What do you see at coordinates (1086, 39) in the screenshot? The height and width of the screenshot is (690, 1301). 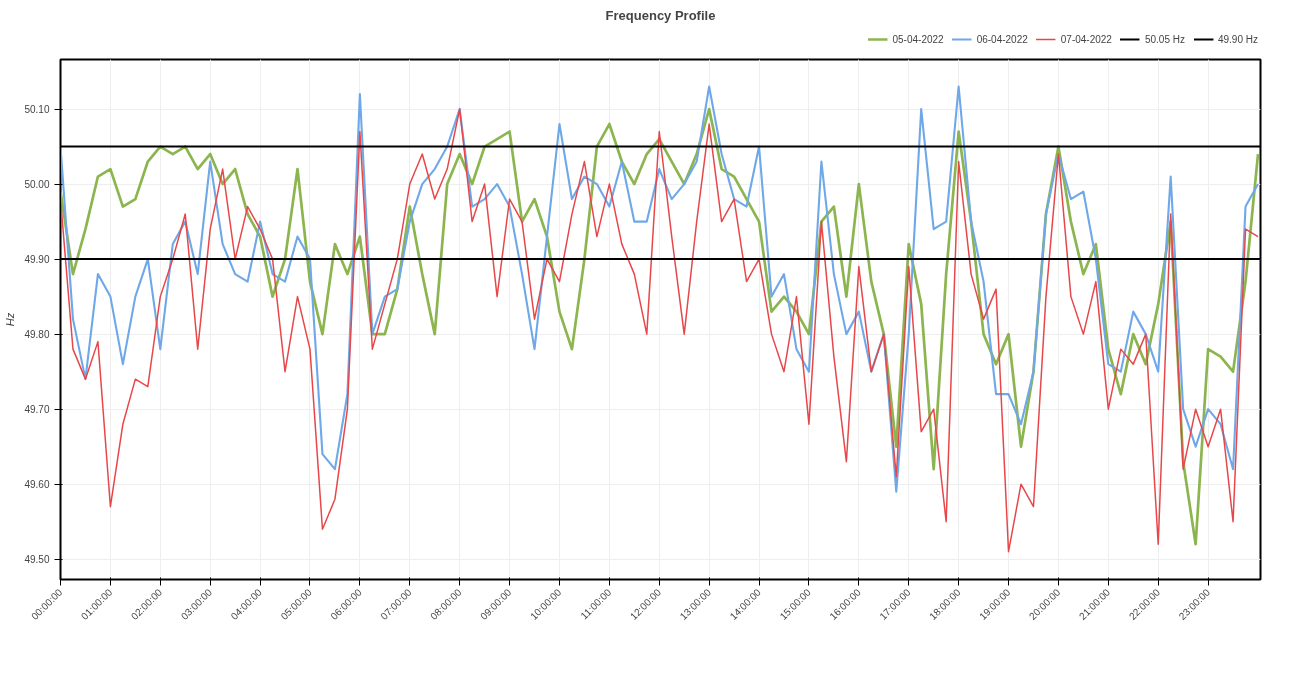 I see `legend-label: 07-04-2022` at bounding box center [1086, 39].